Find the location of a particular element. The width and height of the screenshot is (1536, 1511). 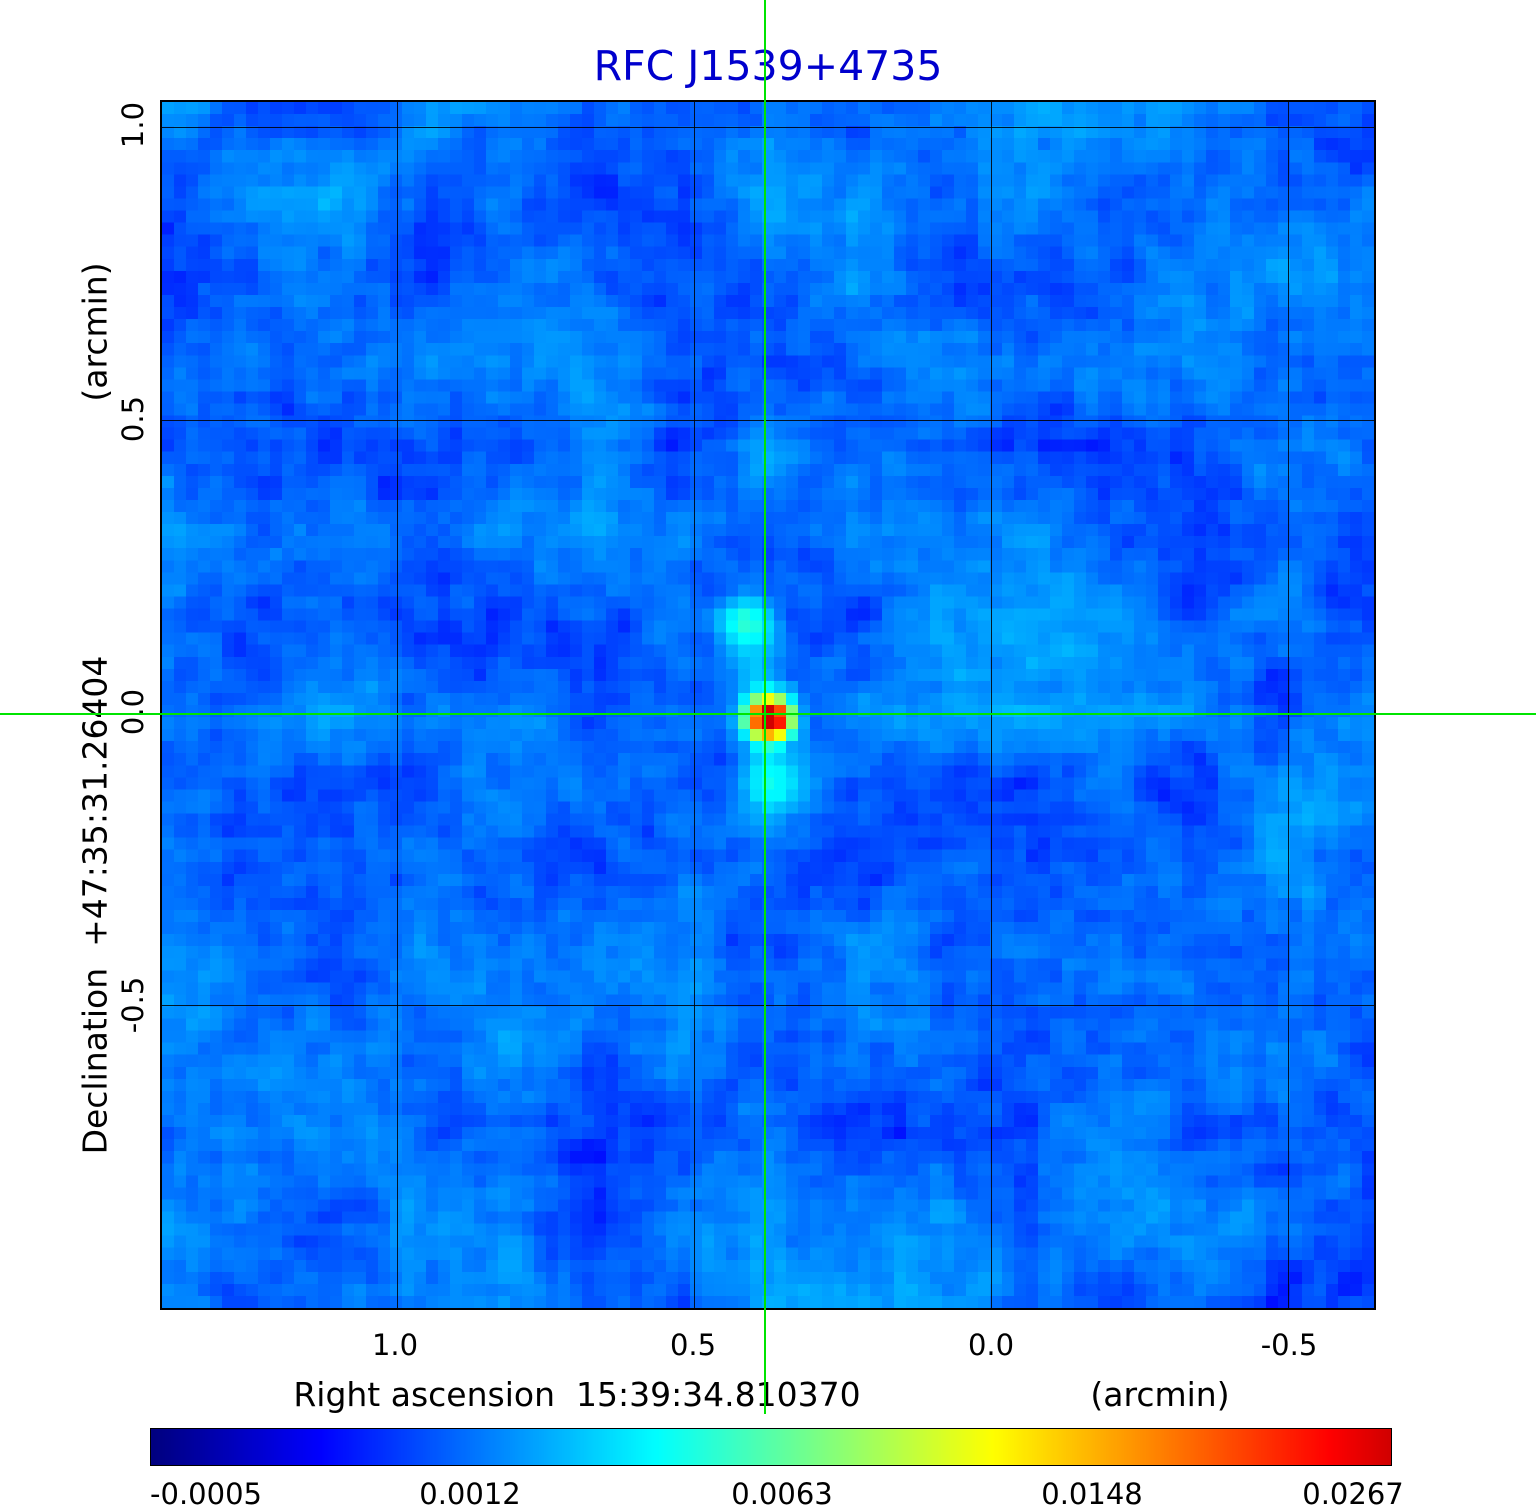

crosshair-horizontal-line is located at coordinates (768, 714).